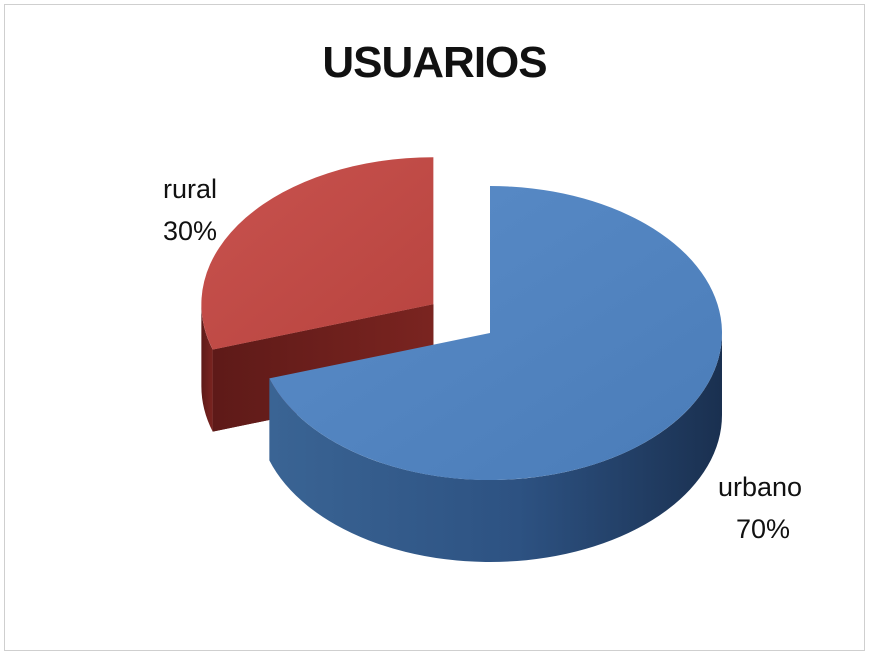 Image resolution: width=869 pixels, height=655 pixels. What do you see at coordinates (434, 62) in the screenshot?
I see `chart-title: USUARIOS` at bounding box center [434, 62].